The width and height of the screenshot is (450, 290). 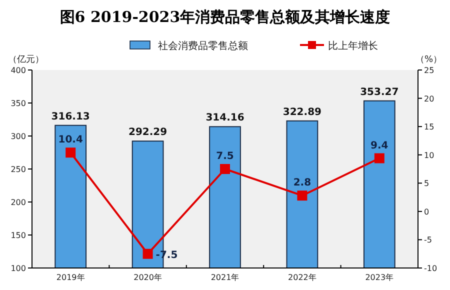 What do you see at coordinates (428, 240) in the screenshot?
I see `y2-tick-label: -5` at bounding box center [428, 240].